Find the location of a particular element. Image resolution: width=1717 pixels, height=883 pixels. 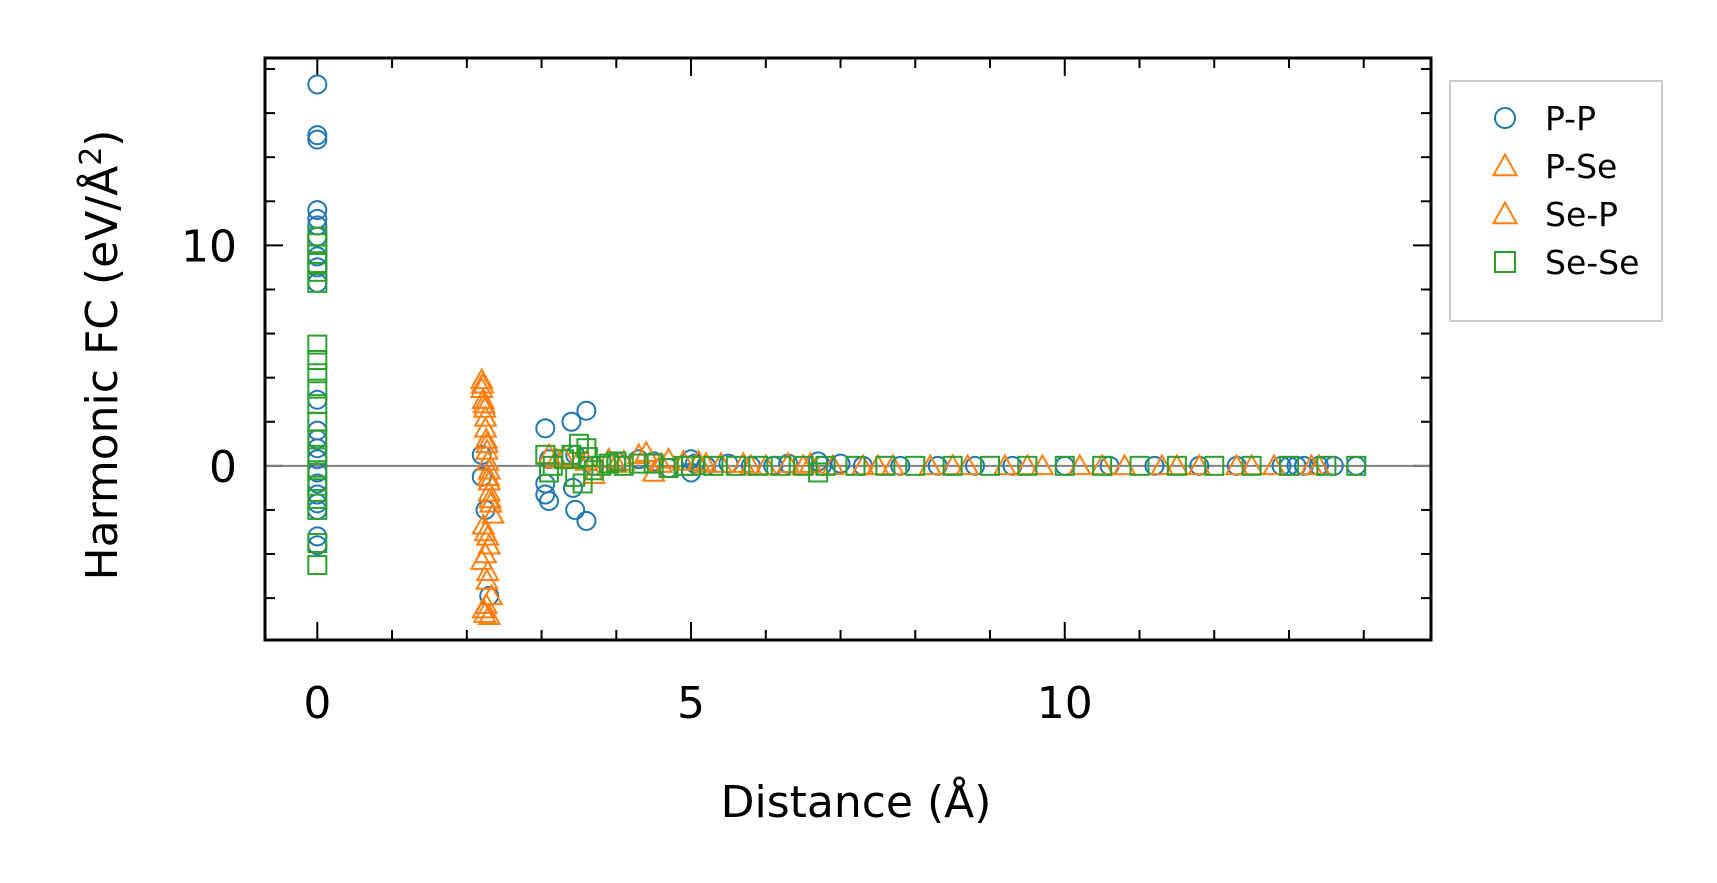

x-tick-label: 10 is located at coordinates (1065, 703).